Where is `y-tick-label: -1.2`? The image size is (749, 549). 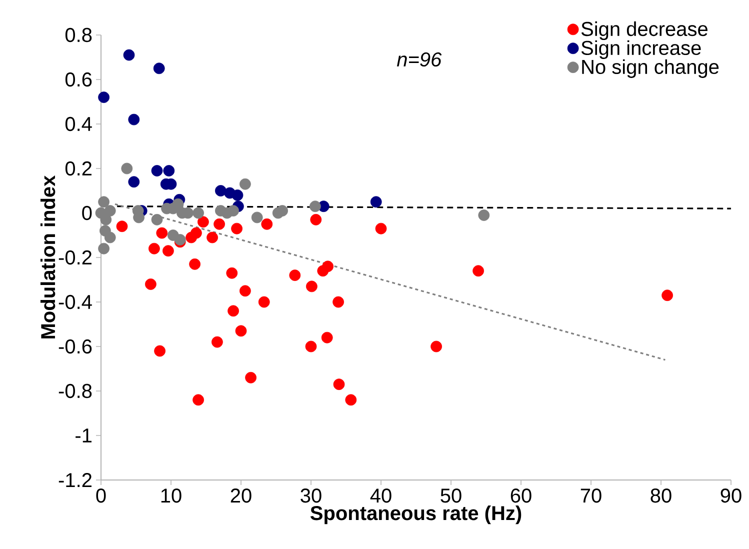 y-tick-label: -1.2 is located at coordinates (75, 480).